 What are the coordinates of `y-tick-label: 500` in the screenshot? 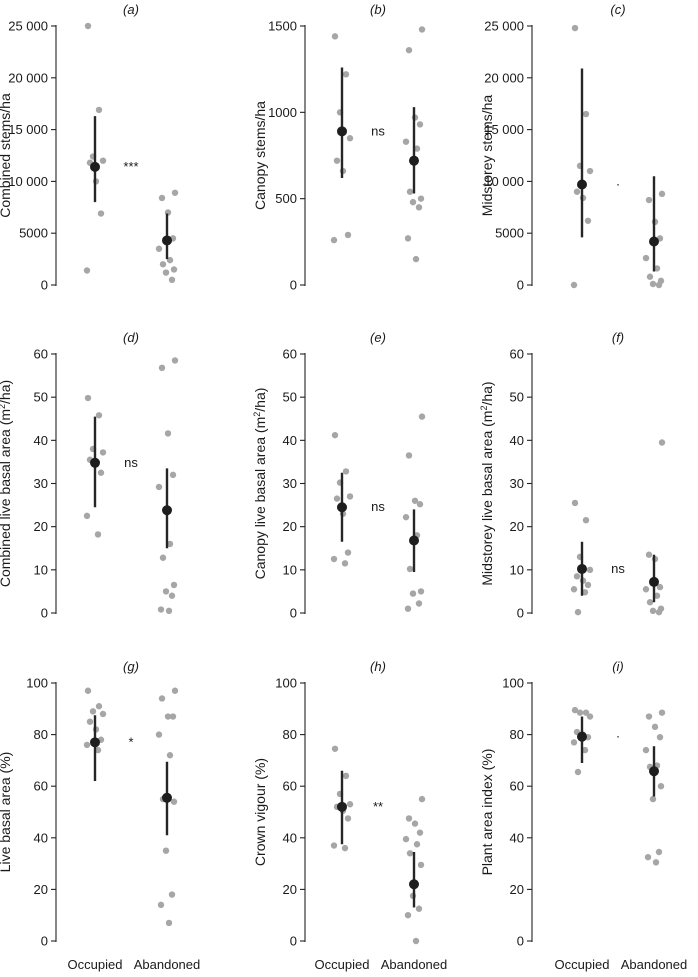 It's located at (286, 198).